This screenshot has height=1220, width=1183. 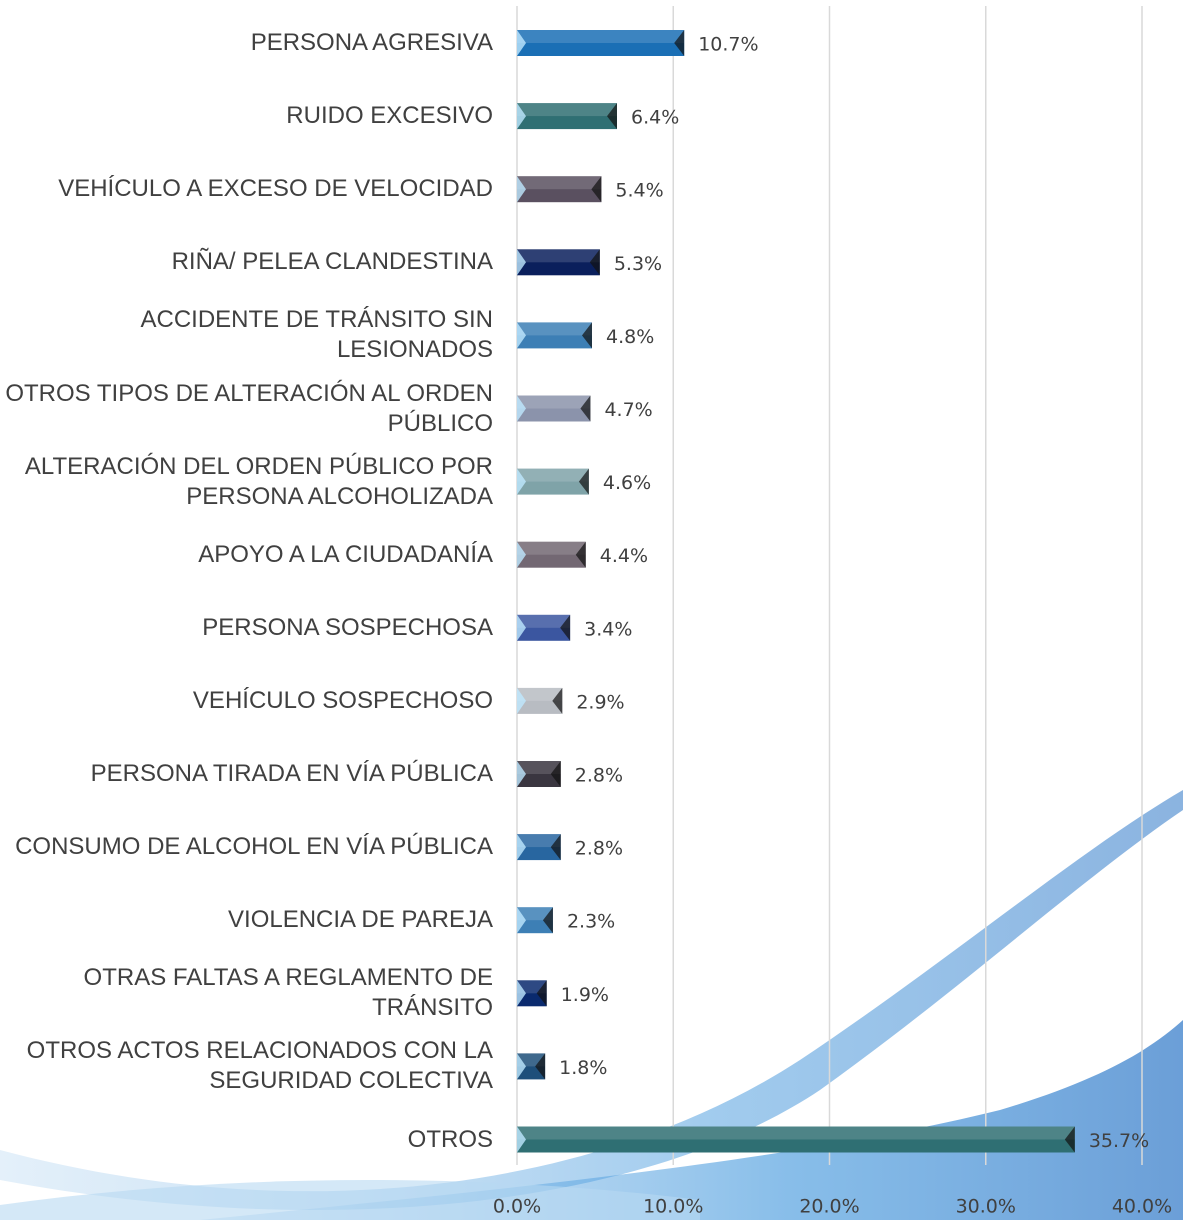 What do you see at coordinates (583, 1068) in the screenshot?
I see `value-label: 1.8%` at bounding box center [583, 1068].